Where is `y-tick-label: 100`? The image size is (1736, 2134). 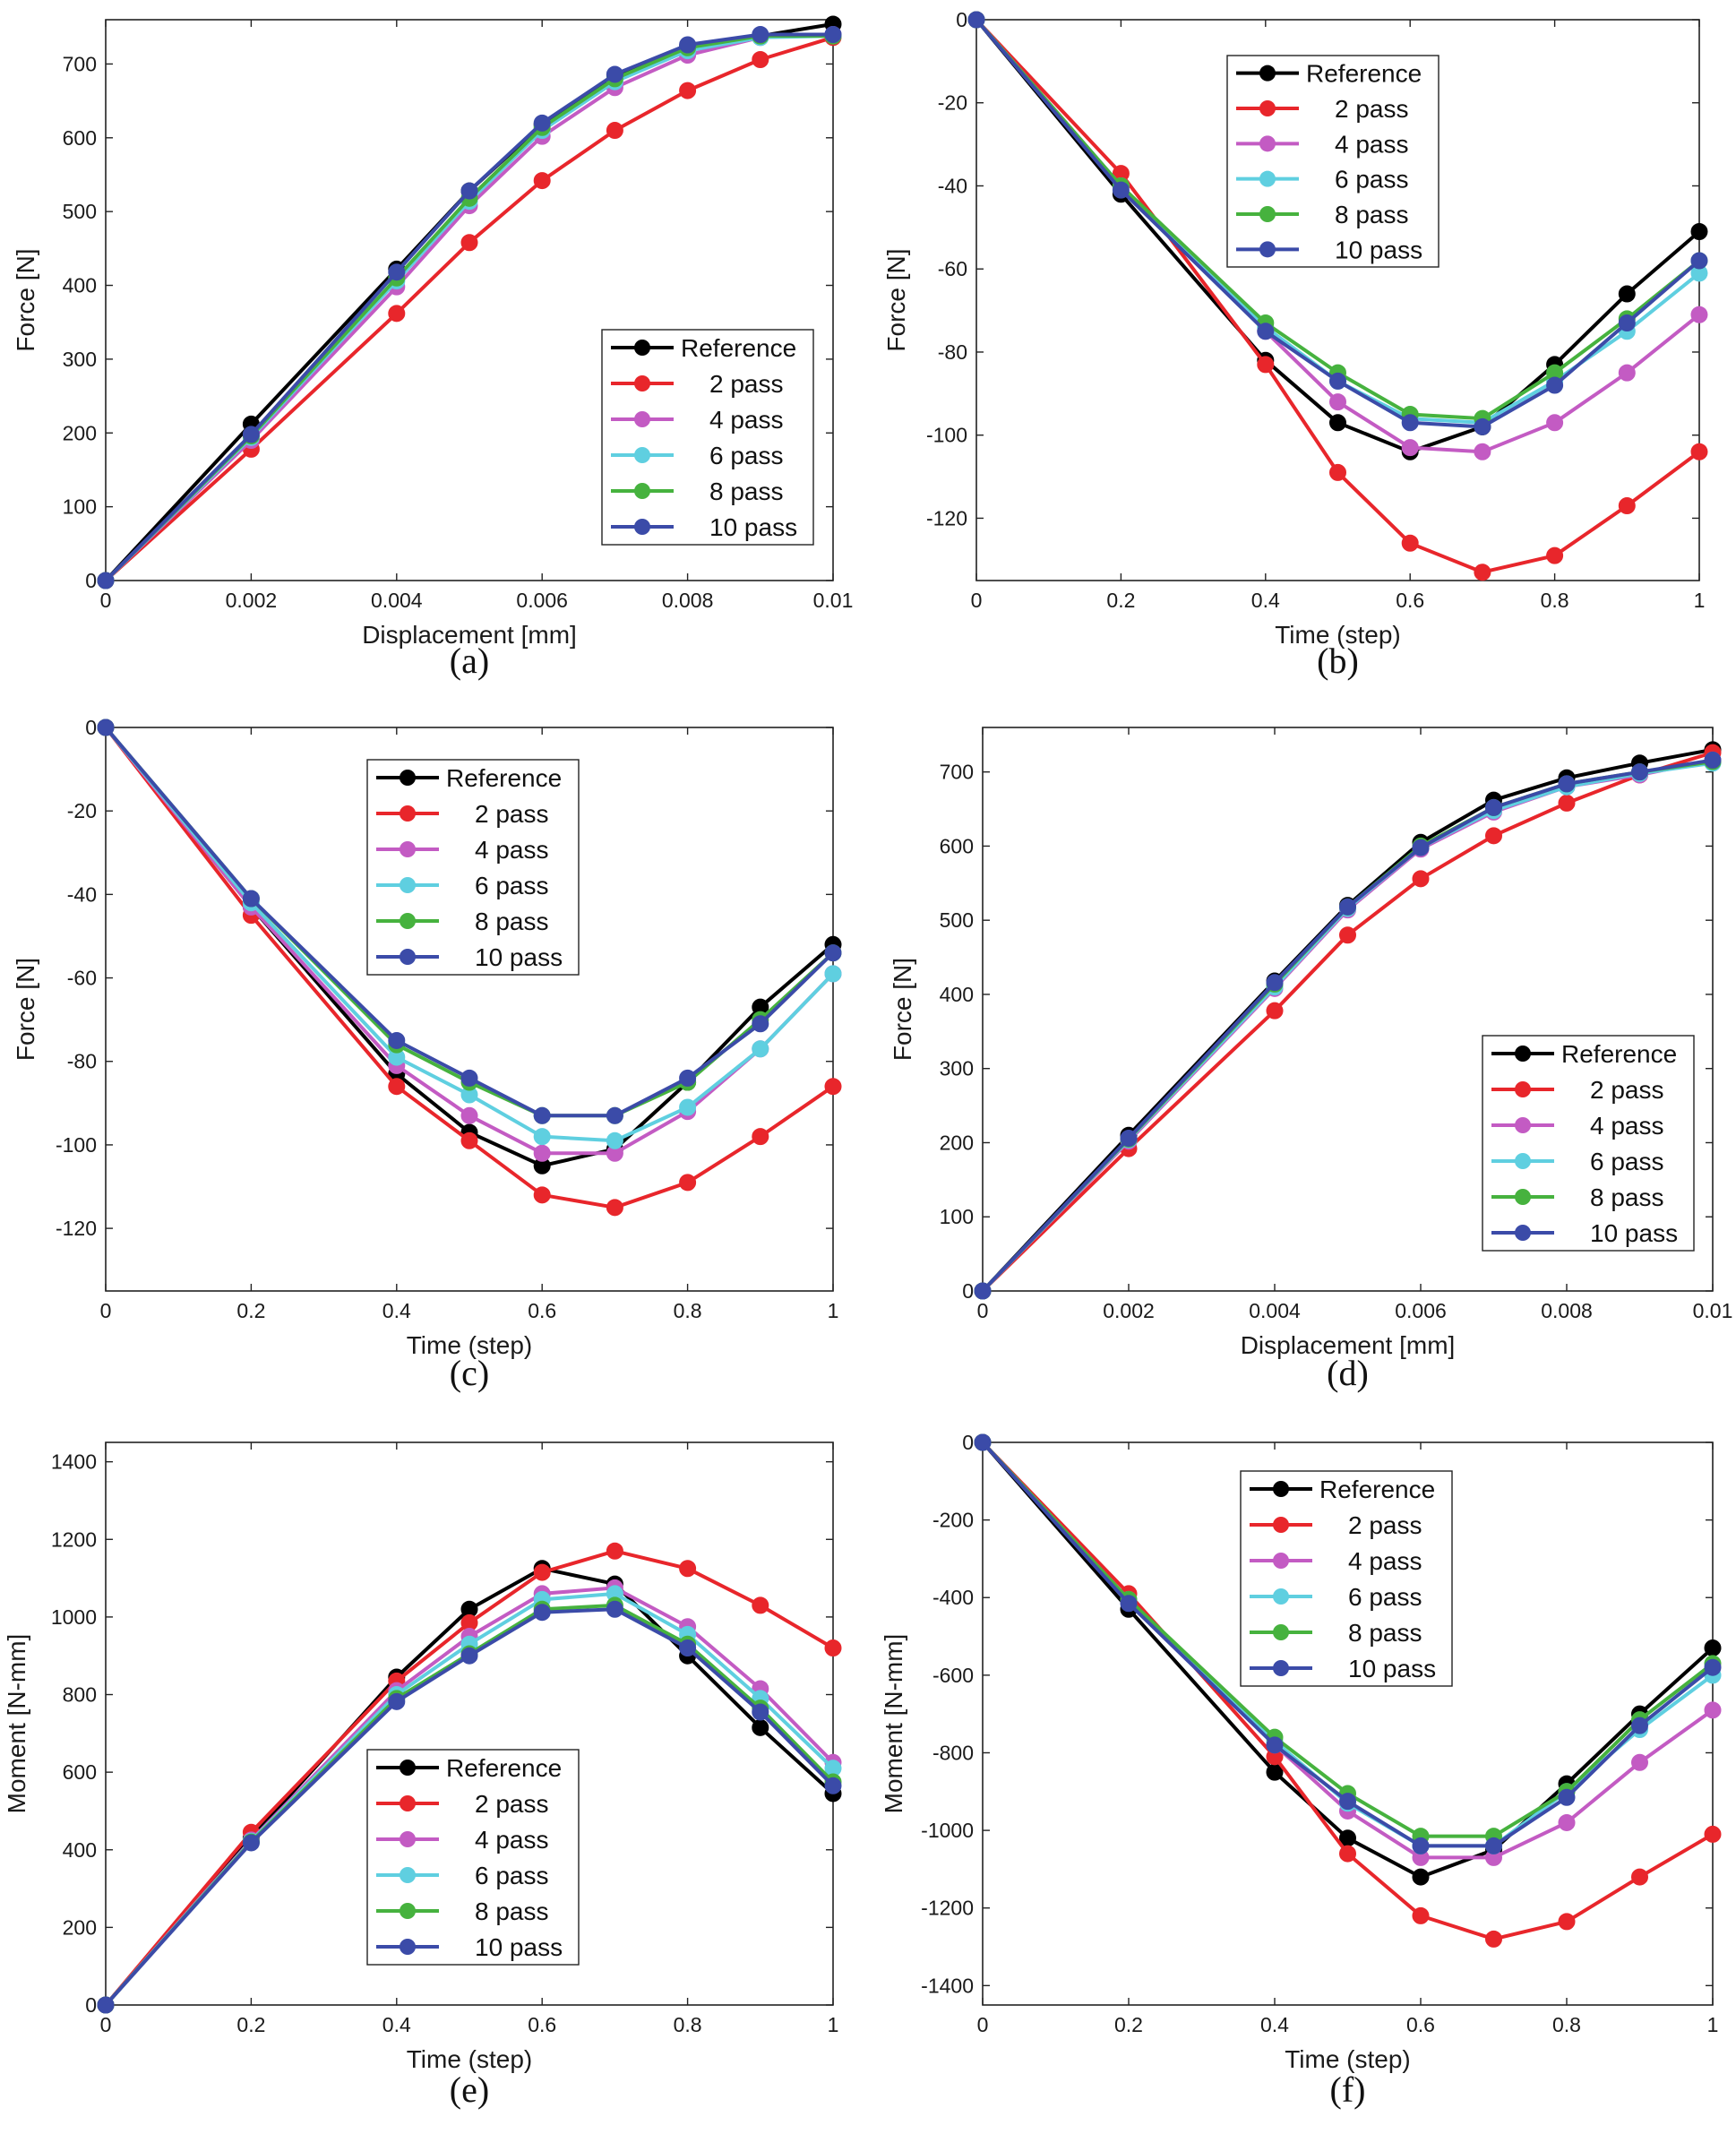
y-tick-label: 100 is located at coordinates (80, 507).